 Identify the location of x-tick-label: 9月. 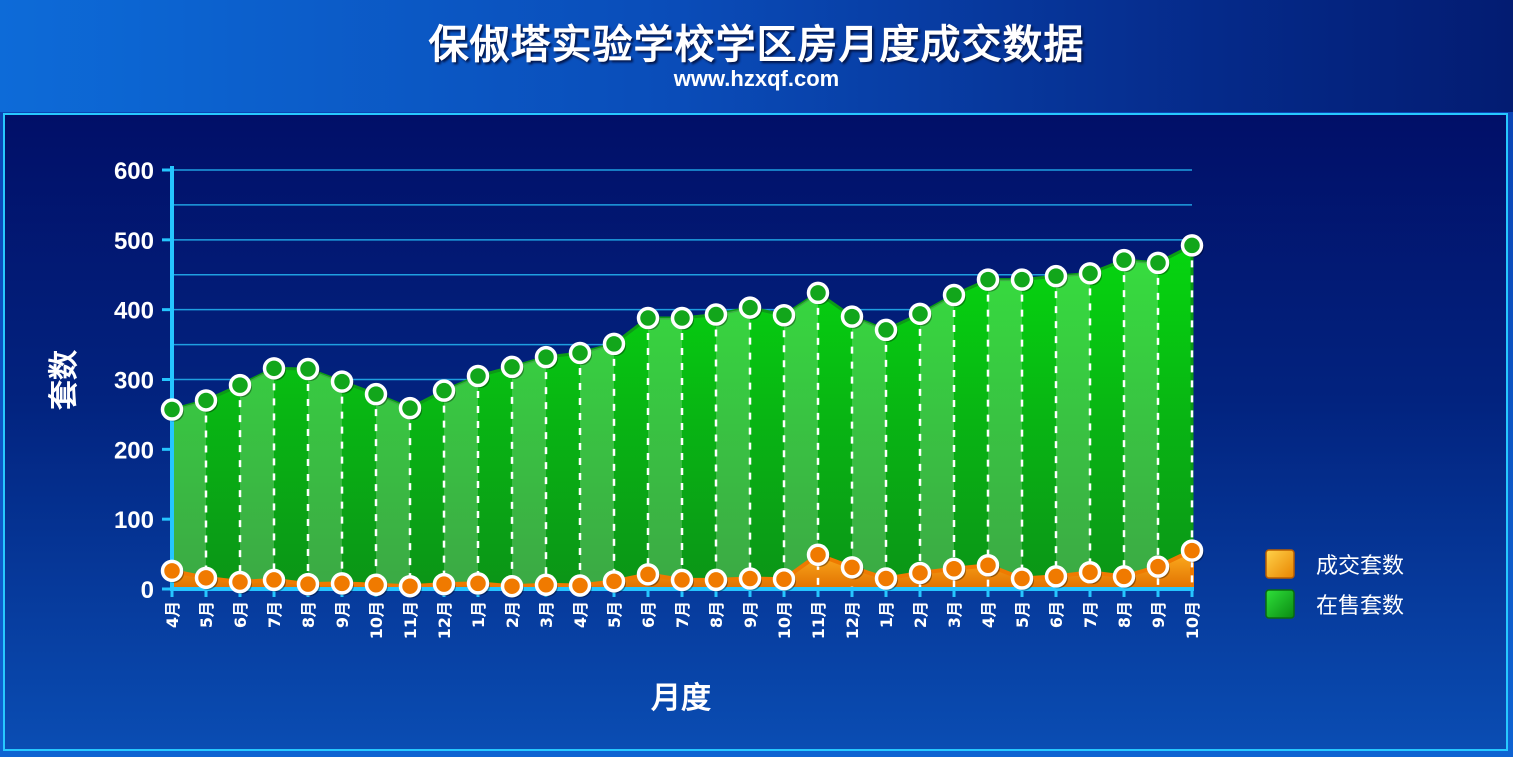
(750, 614).